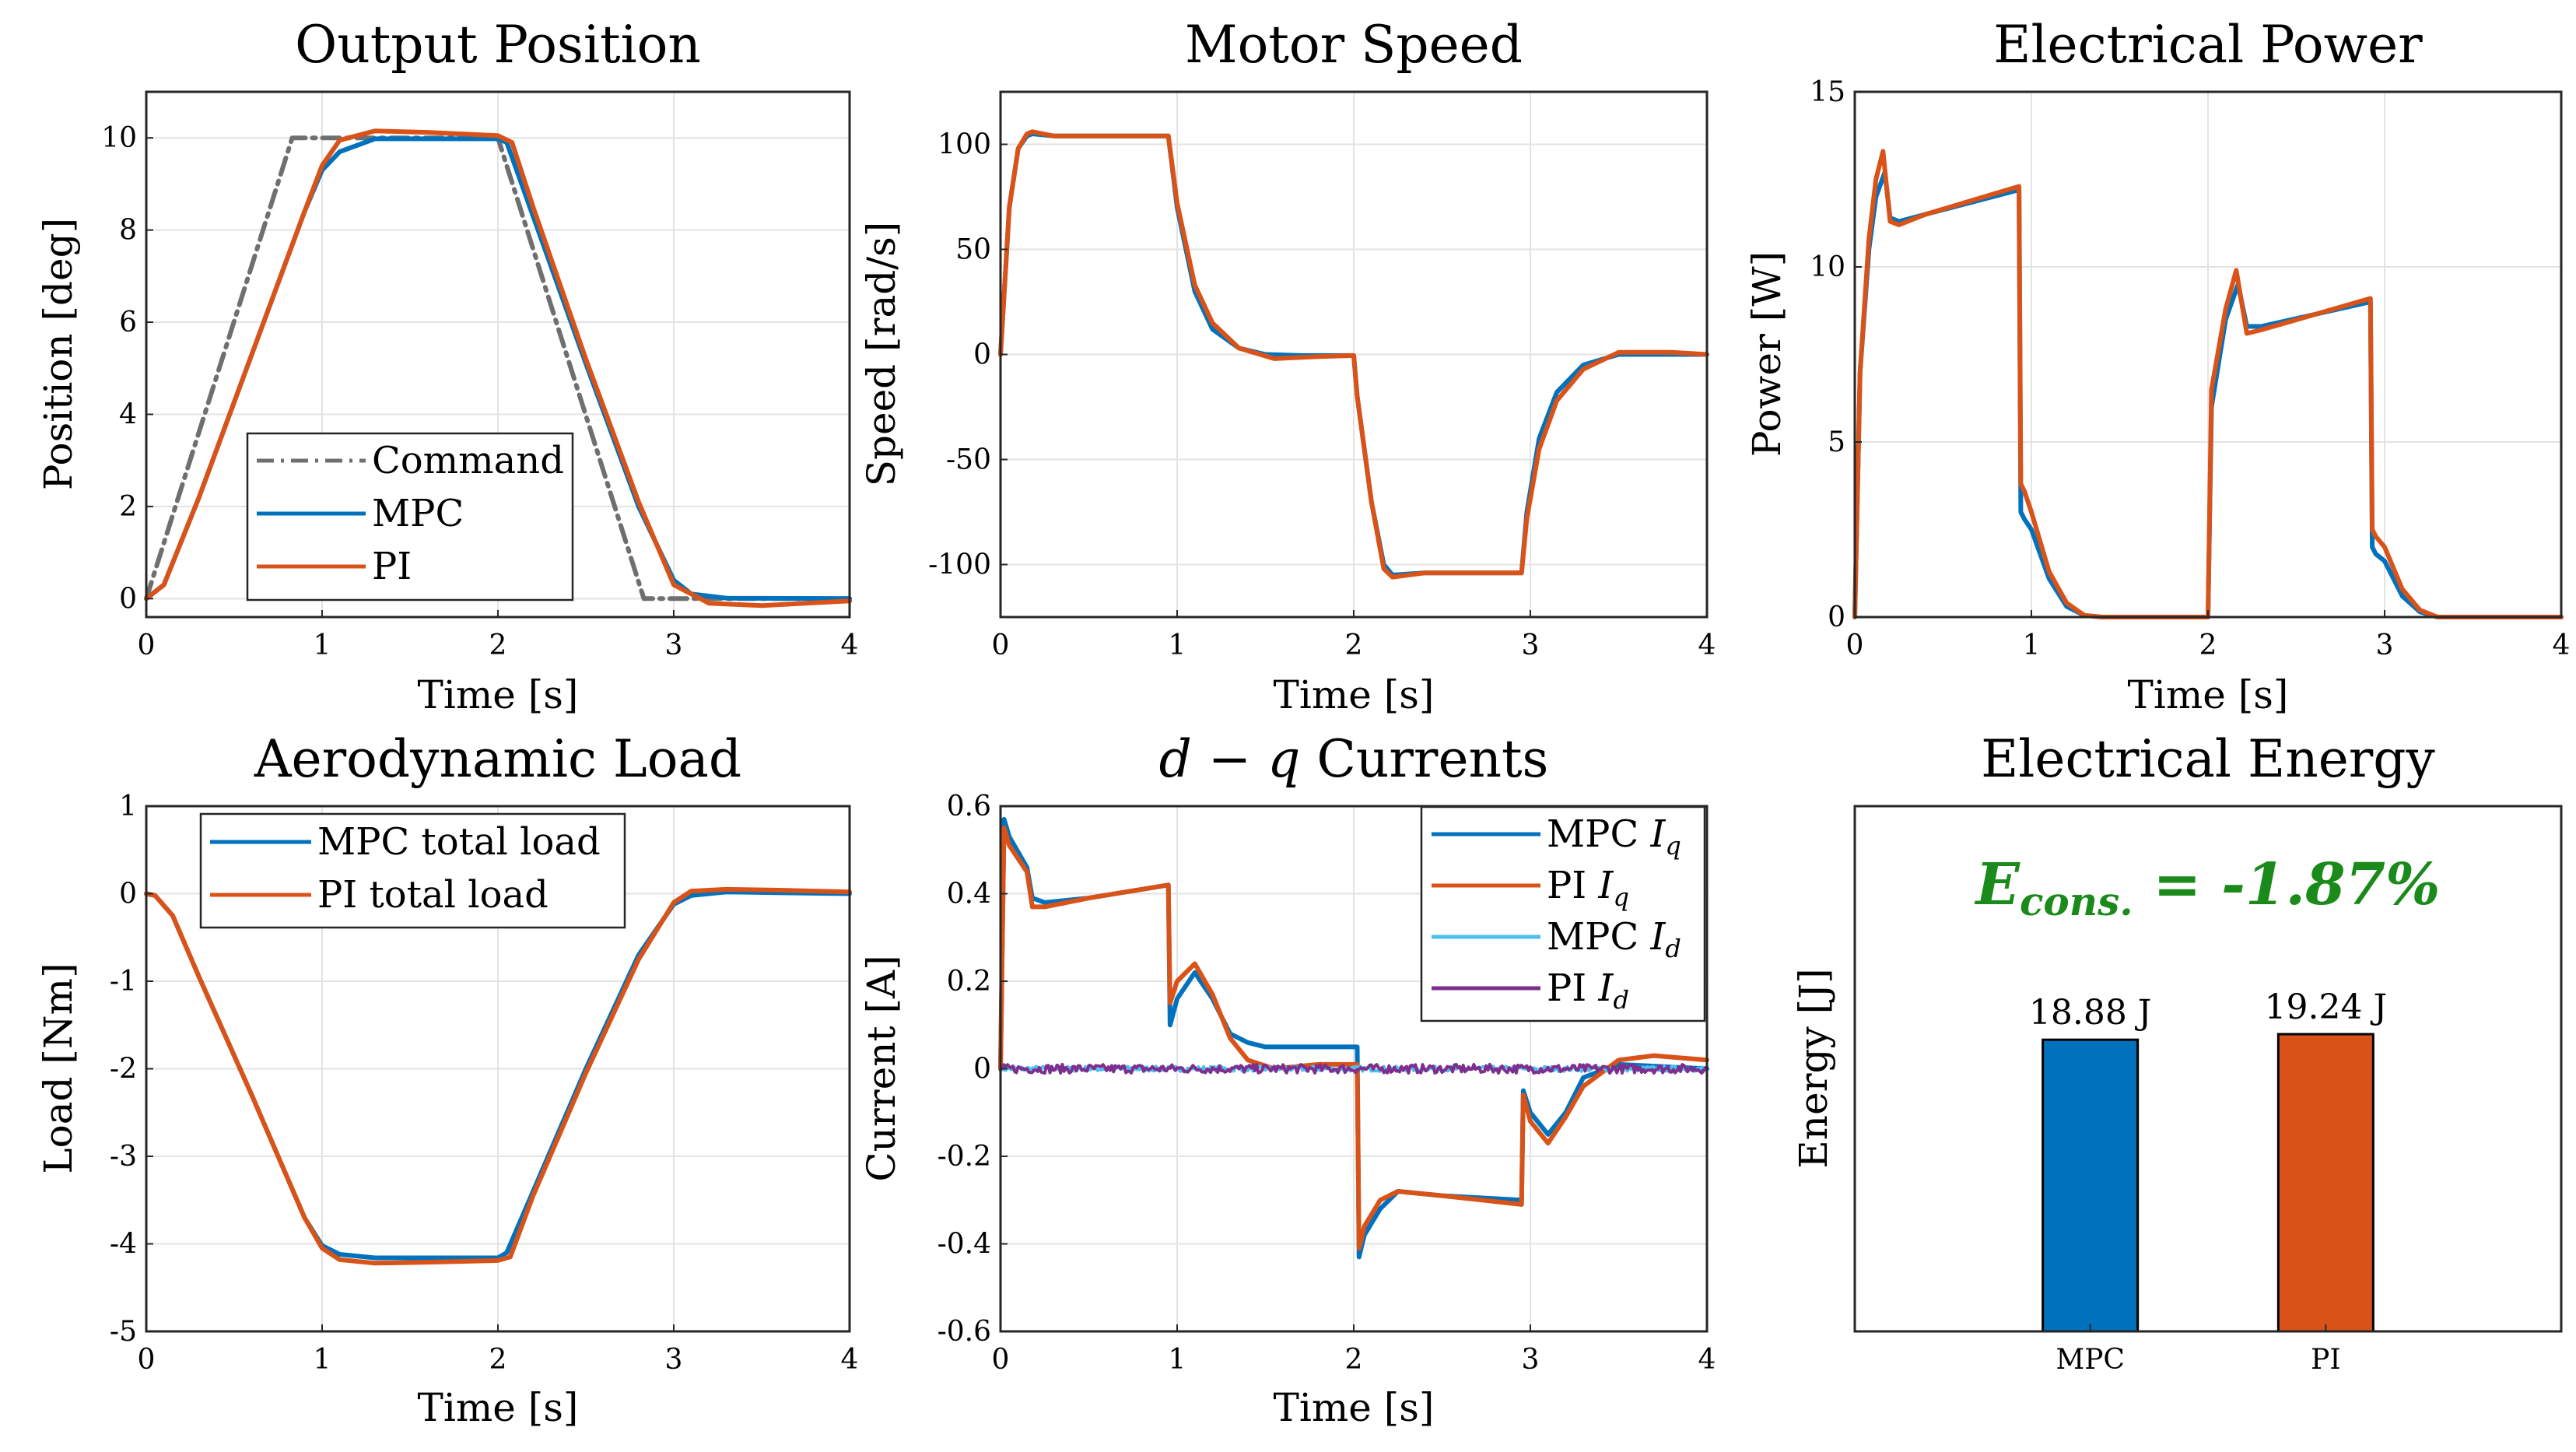 This screenshot has width=2576, height=1452. What do you see at coordinates (965, 1245) in the screenshot?
I see `y-tick-label: -0.4` at bounding box center [965, 1245].